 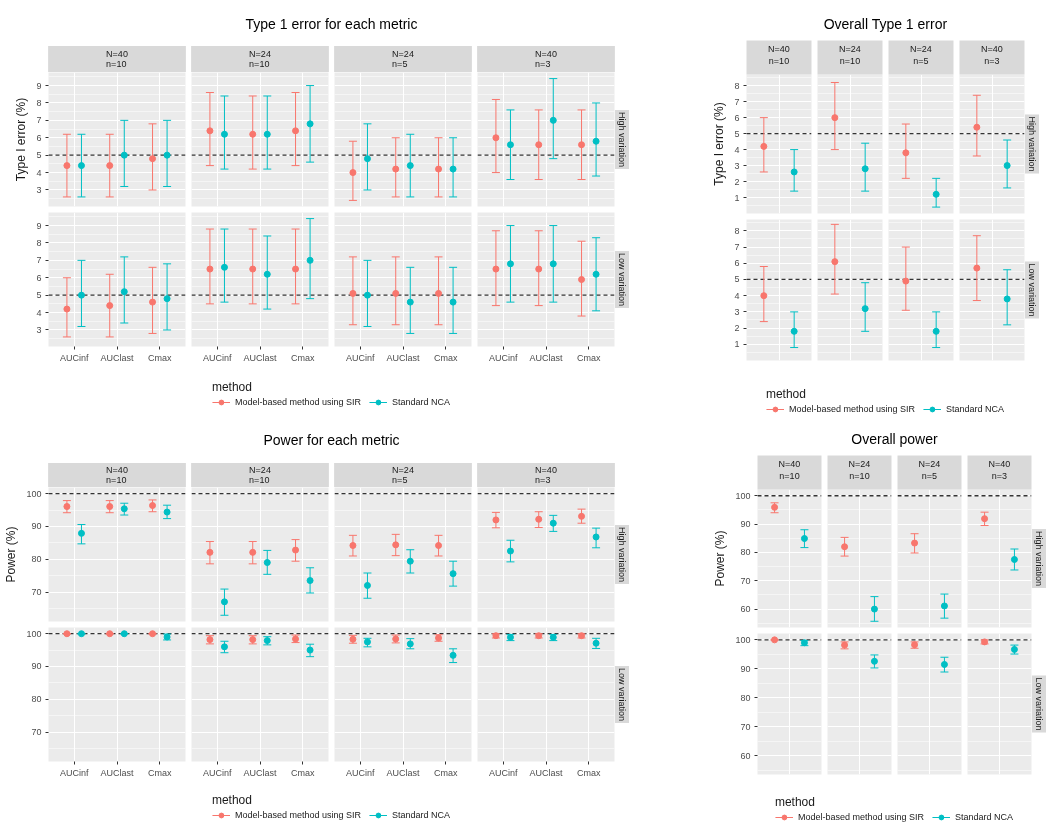 What do you see at coordinates (895, 438) in the screenshot?
I see `text: Overall power` at bounding box center [895, 438].